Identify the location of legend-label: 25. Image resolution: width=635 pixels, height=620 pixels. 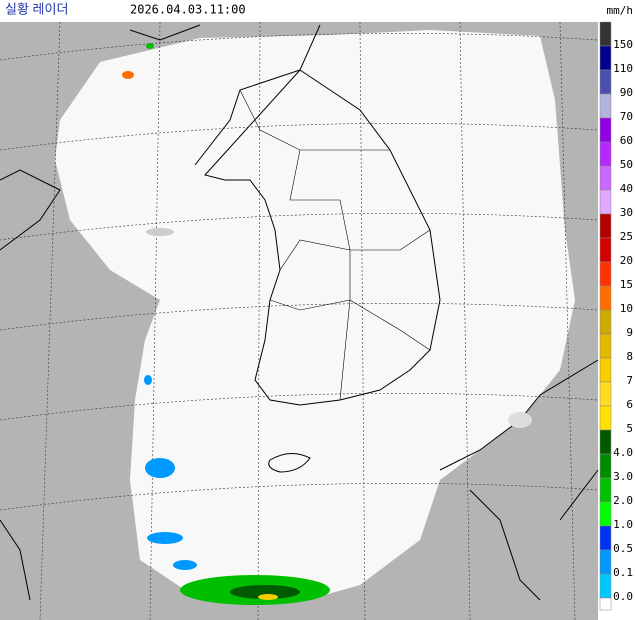
(626, 236).